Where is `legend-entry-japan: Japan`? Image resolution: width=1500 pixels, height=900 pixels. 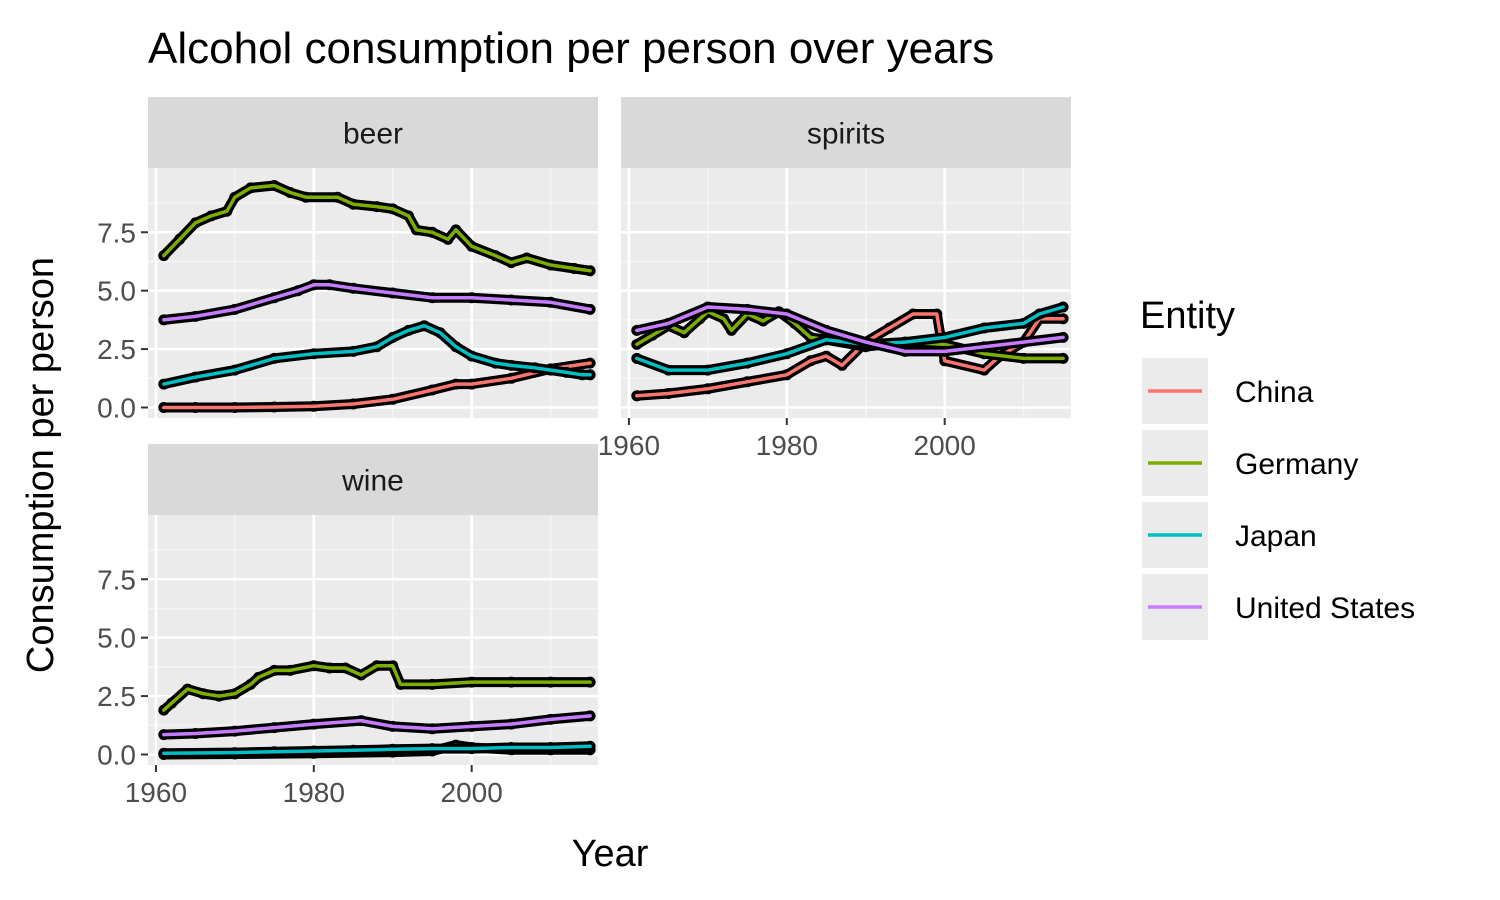 legend-entry-japan: Japan is located at coordinates (1229, 535).